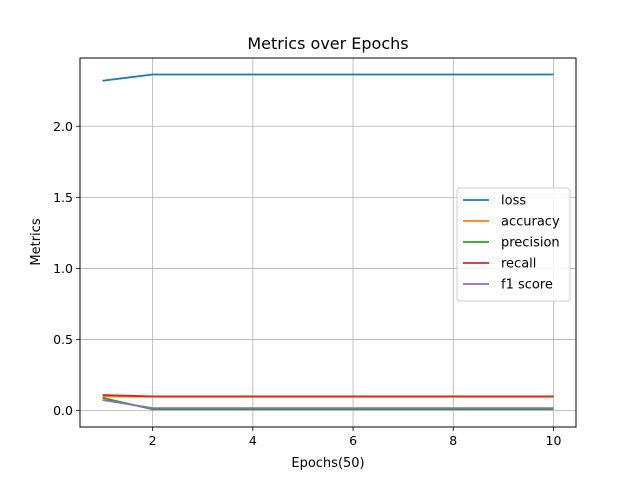 This screenshot has height=480, width=640. What do you see at coordinates (518, 264) in the screenshot?
I see `legend-label-recall: recall` at bounding box center [518, 264].